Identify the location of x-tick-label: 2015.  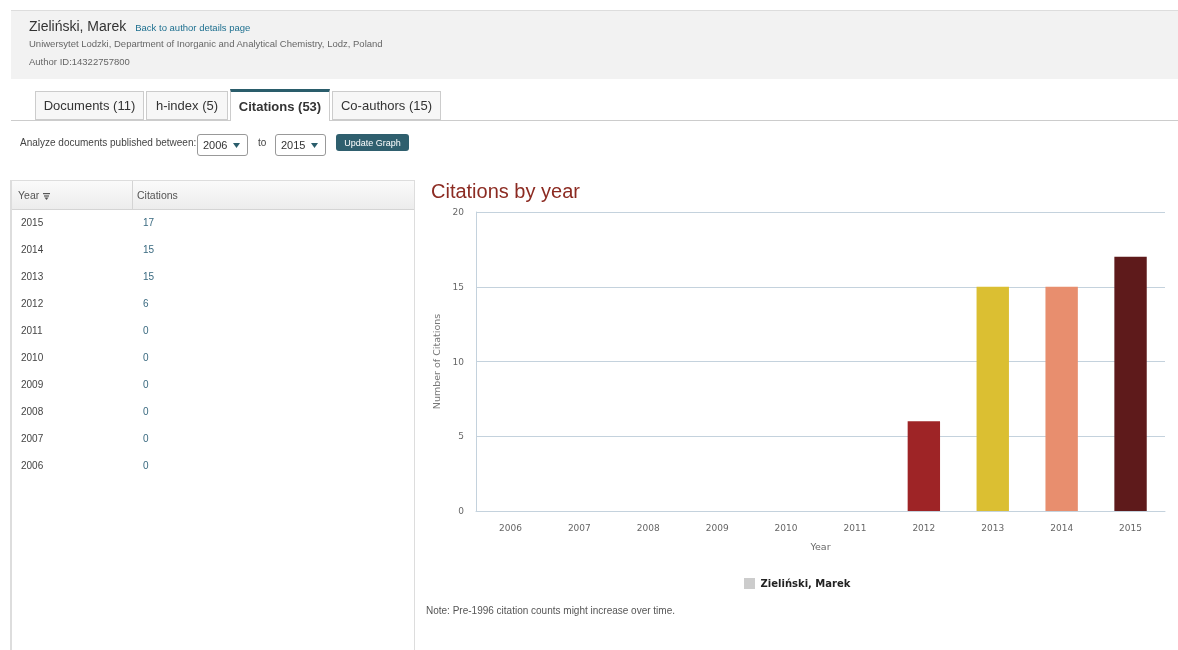
(1130, 527).